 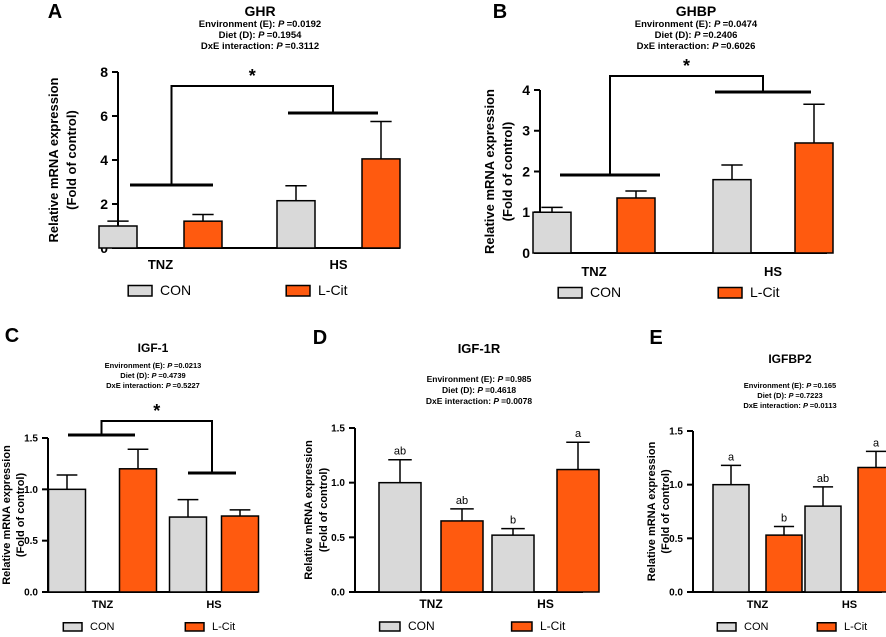 What do you see at coordinates (252, 76) in the screenshot?
I see `panel-a-significance-star: *` at bounding box center [252, 76].